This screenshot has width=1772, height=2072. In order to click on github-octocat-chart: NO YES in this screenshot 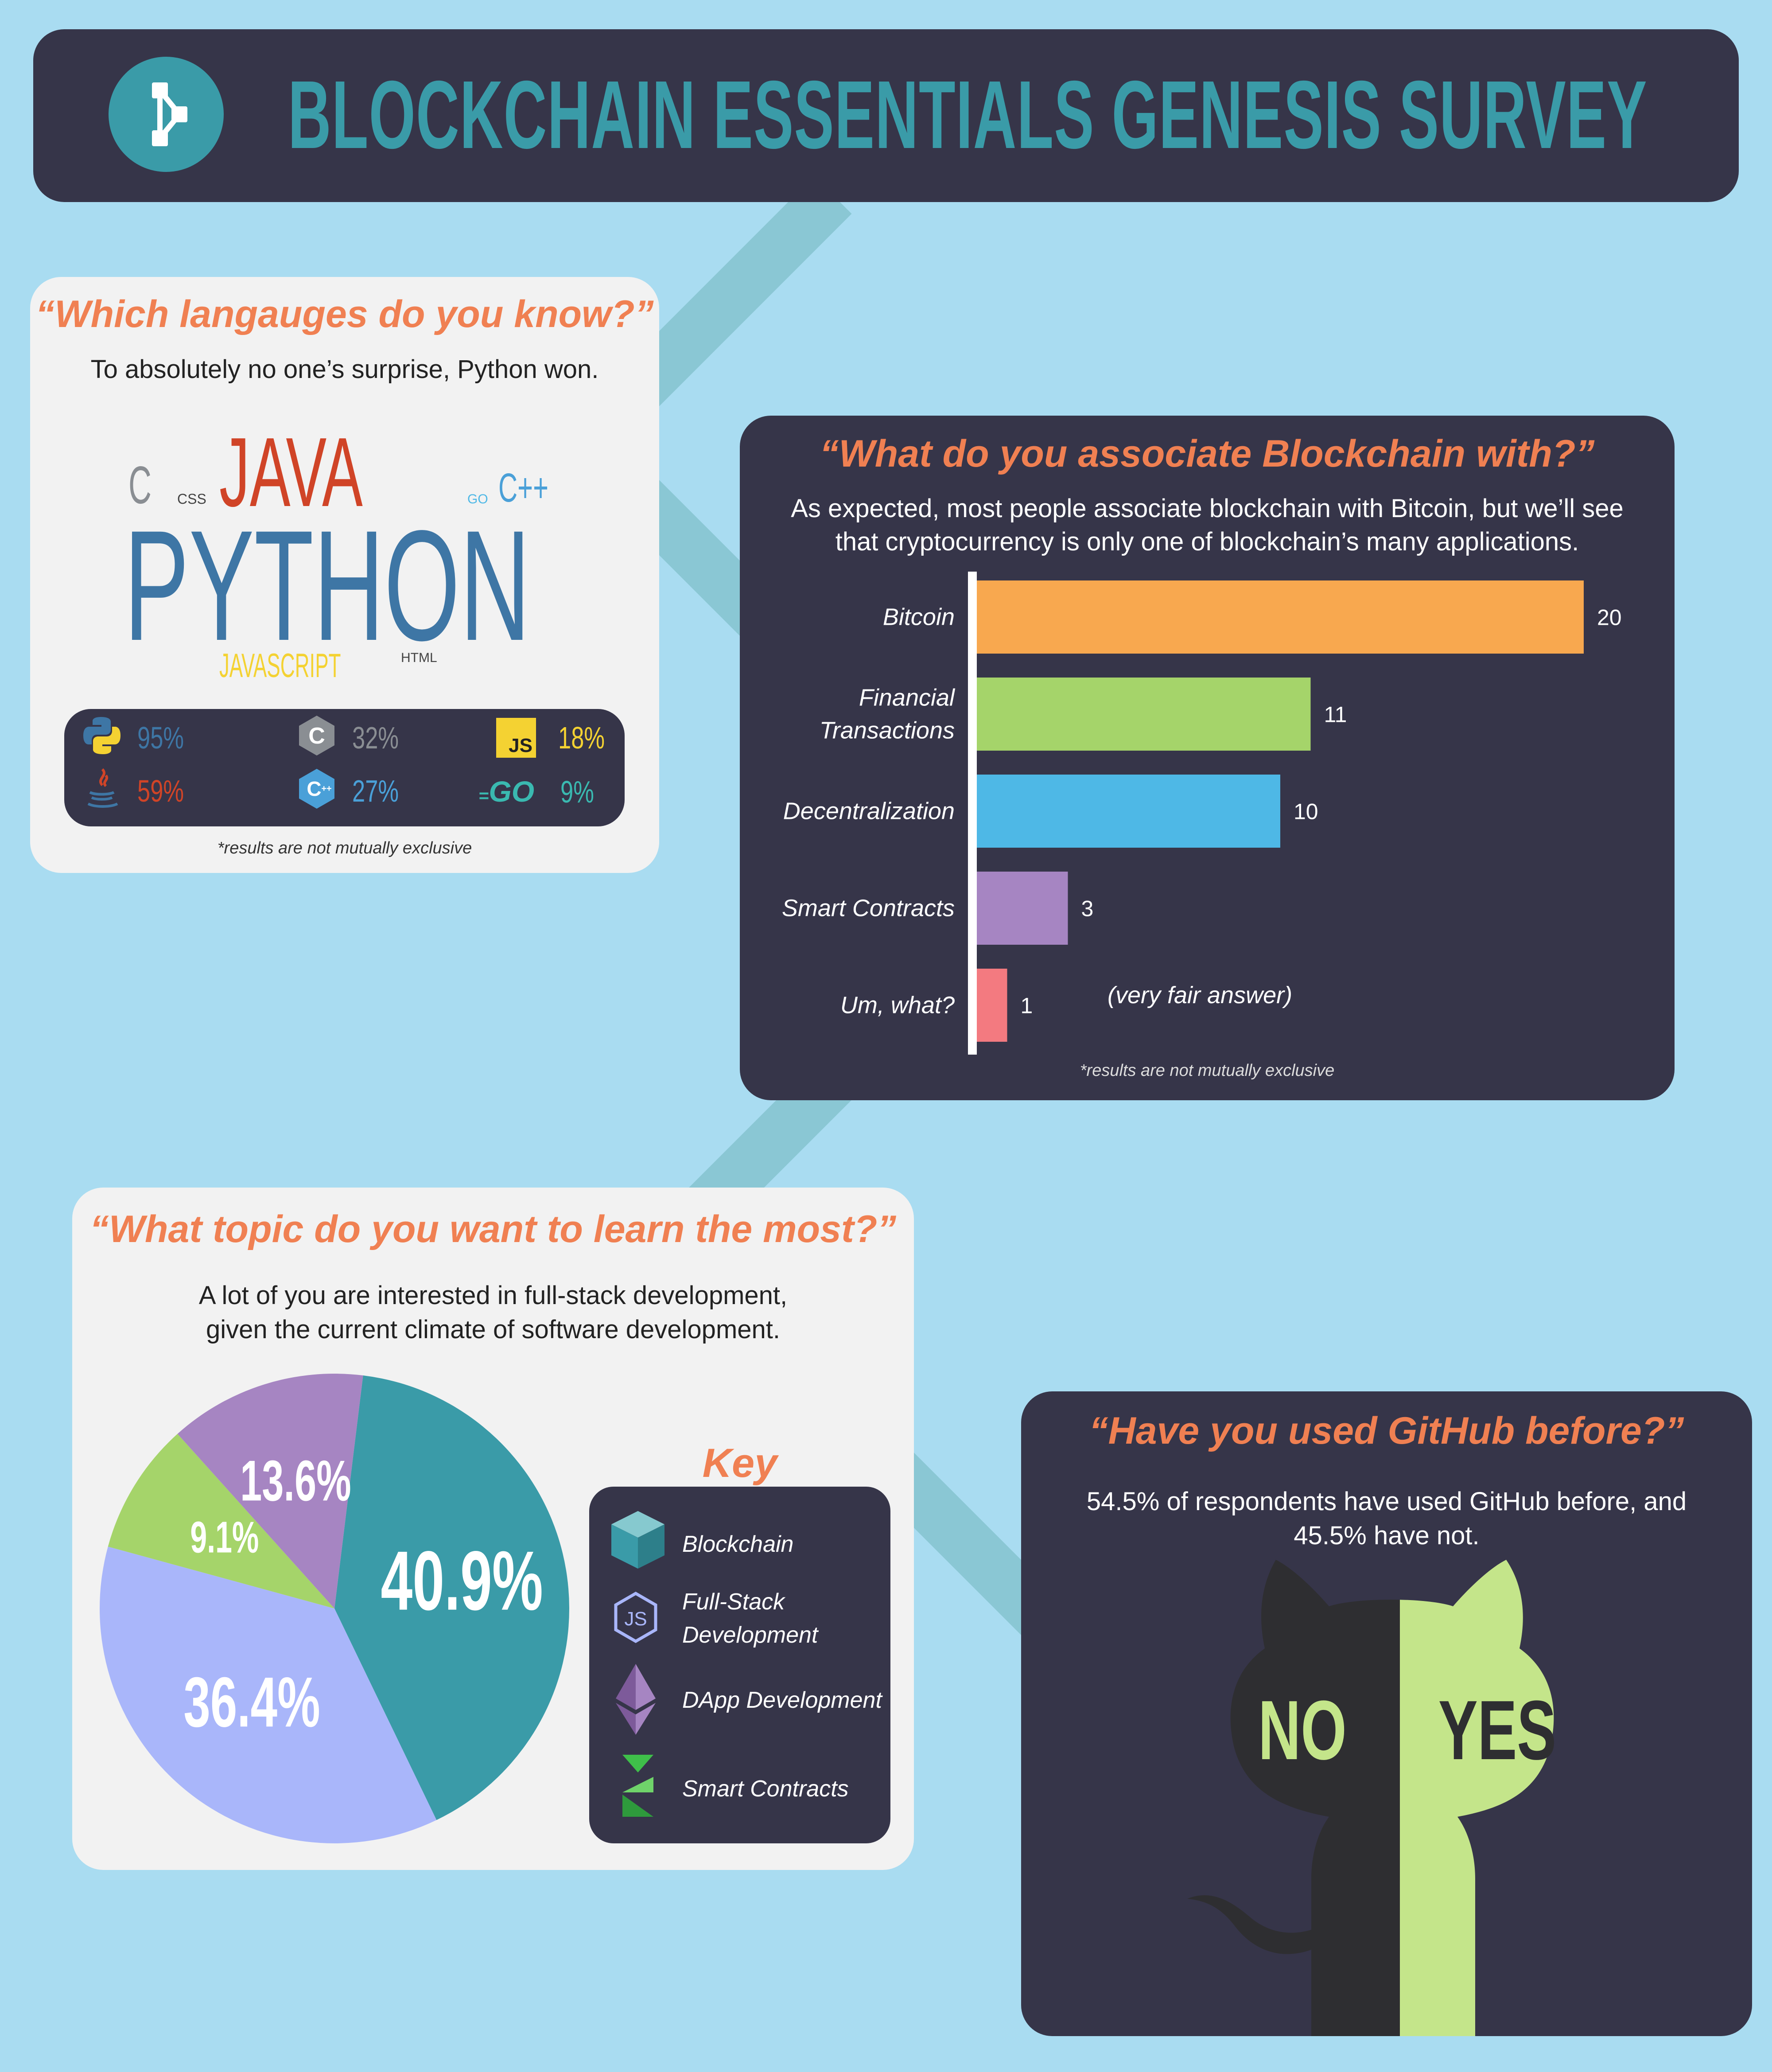, I will do `click(1371, 1798)`.